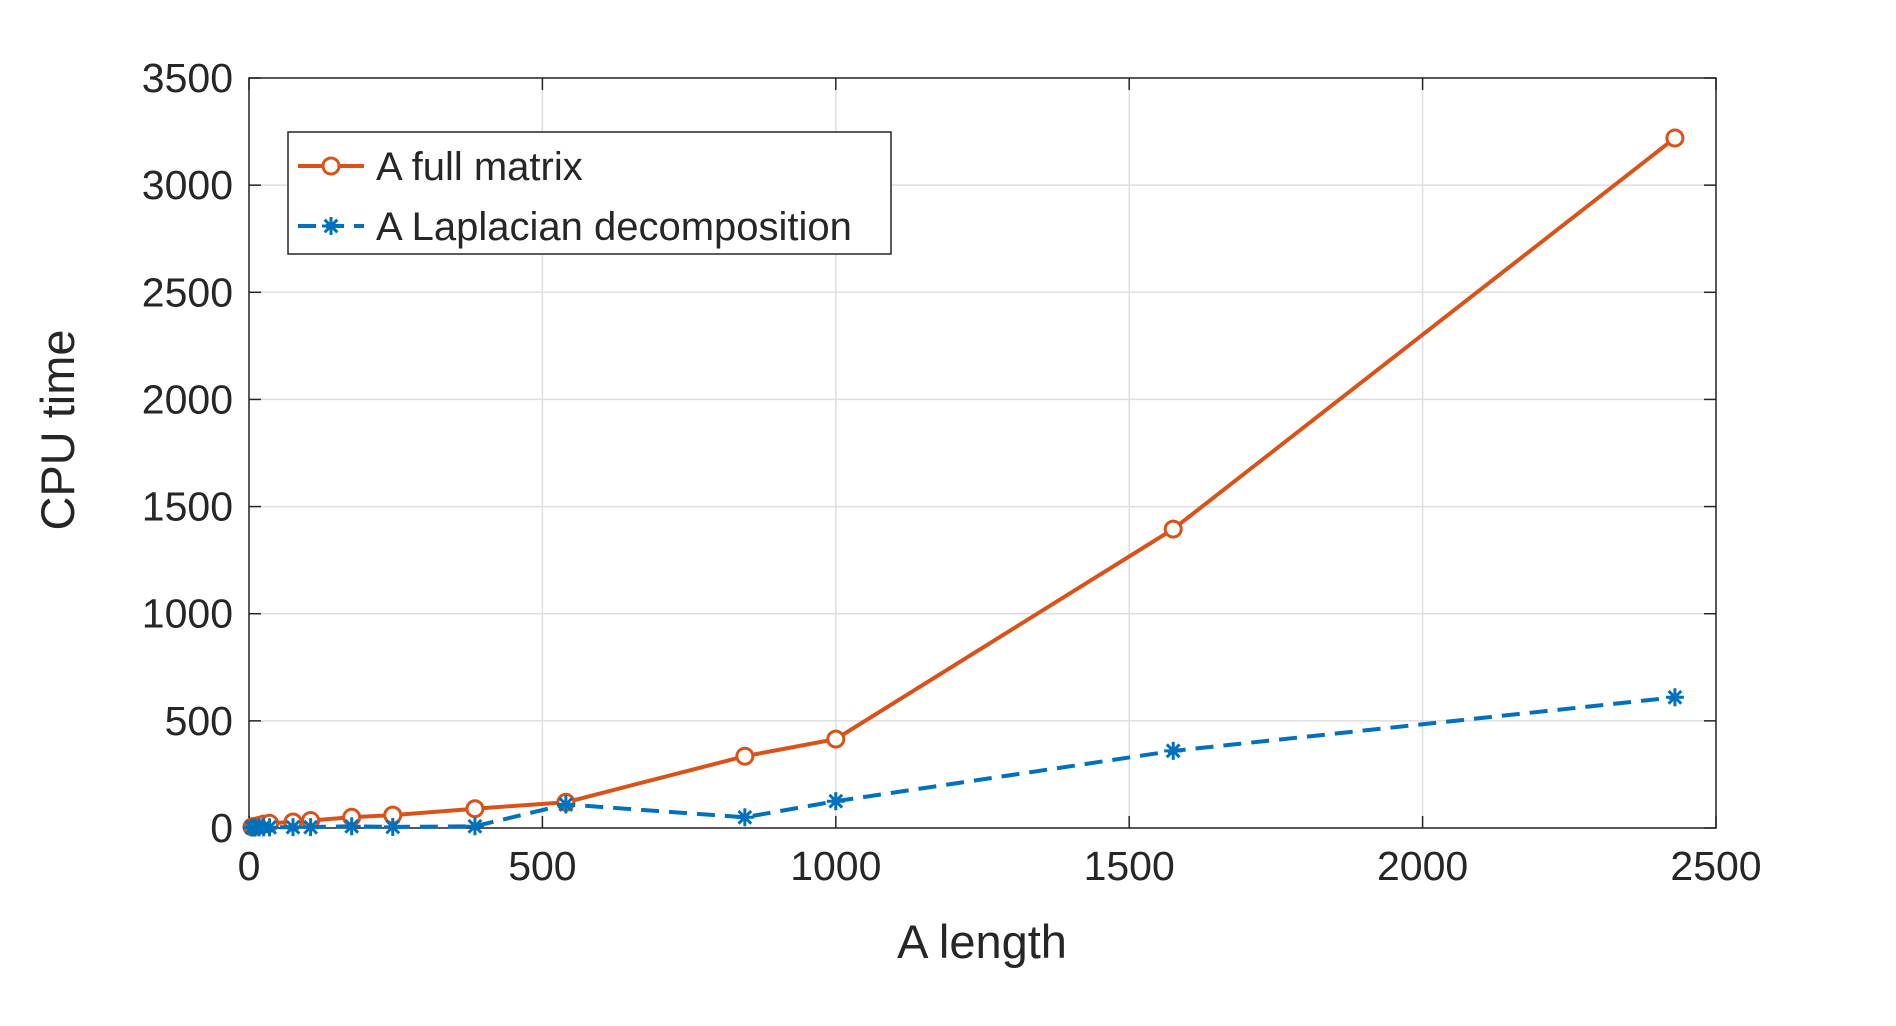  Describe the element at coordinates (187, 292) in the screenshot. I see `y-tick-label: 2500` at that location.